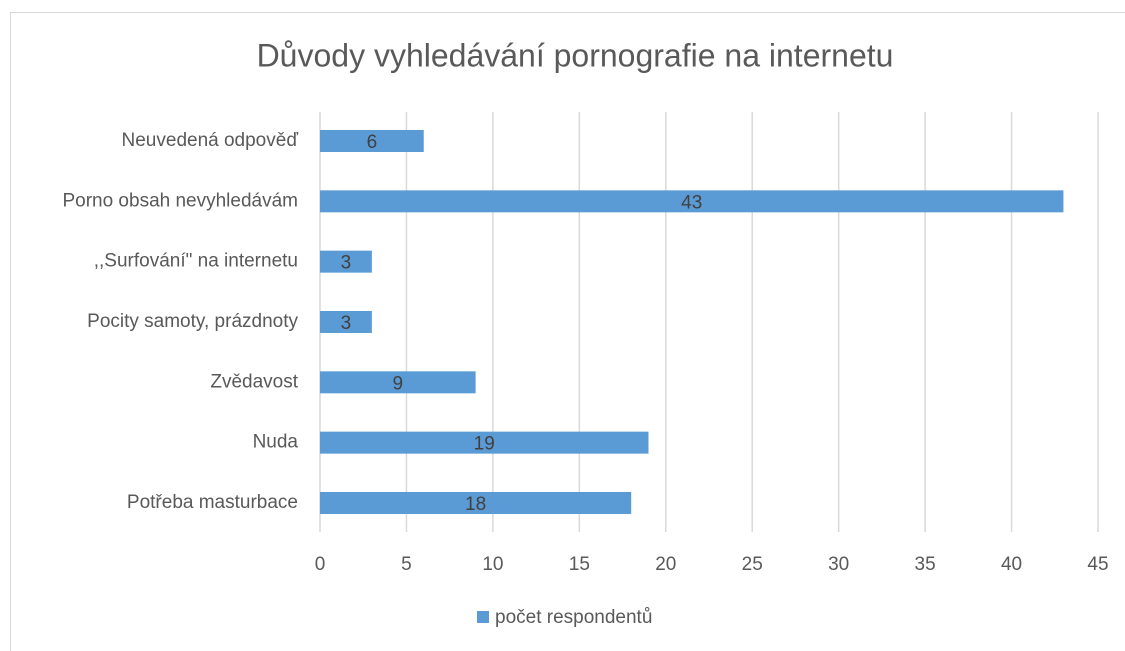  I want to click on x-tick-label: 20, so click(665, 564).